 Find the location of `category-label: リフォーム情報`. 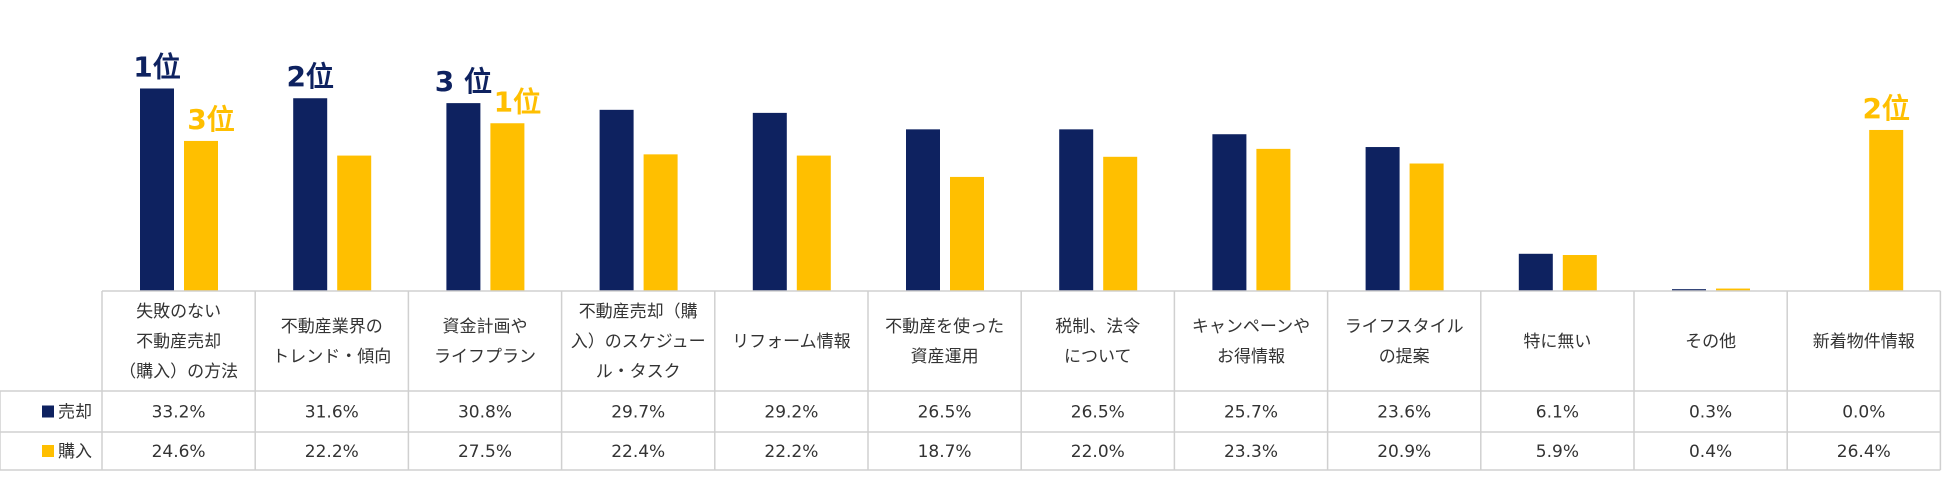

category-label: リフォーム情報 is located at coordinates (791, 342).